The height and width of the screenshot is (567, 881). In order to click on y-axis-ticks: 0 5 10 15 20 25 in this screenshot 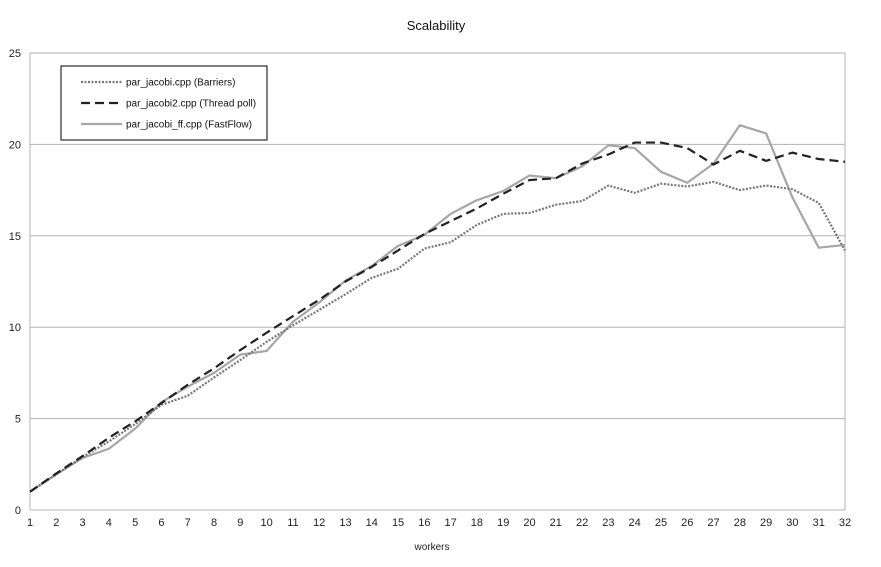, I will do `click(15, 282)`.